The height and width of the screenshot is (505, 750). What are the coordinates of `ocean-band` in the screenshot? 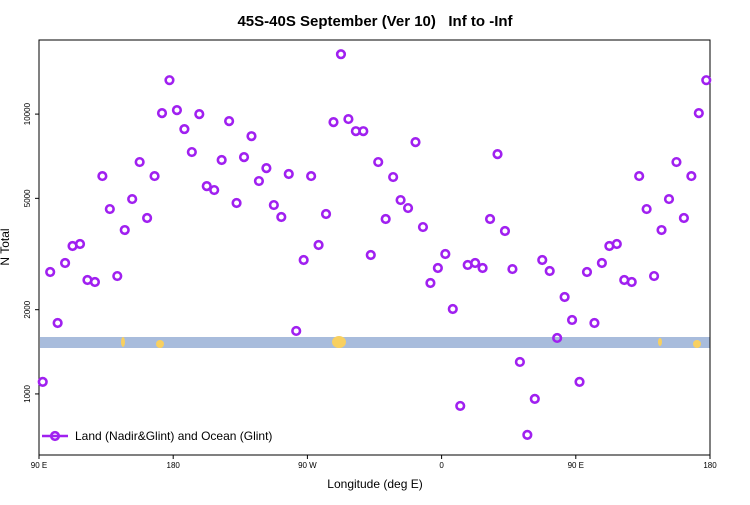 It's located at (375, 342).